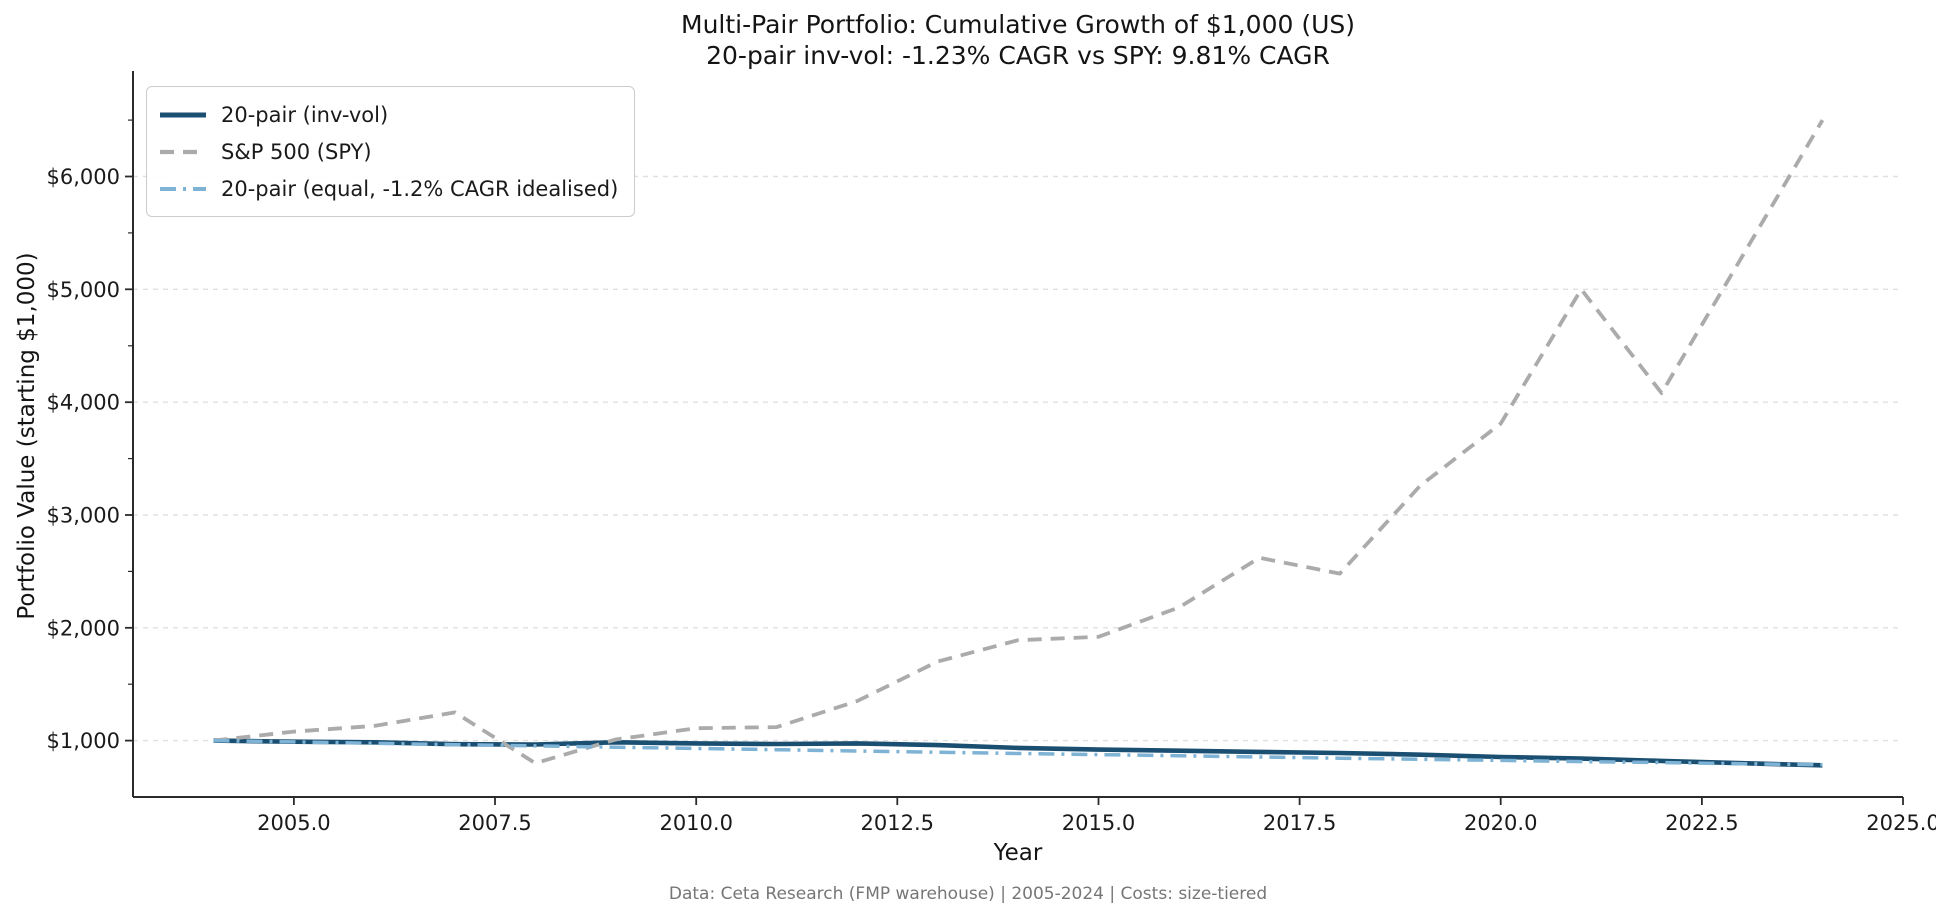 The width and height of the screenshot is (1936, 924). What do you see at coordinates (1701, 823) in the screenshot?
I see `x-tick-label: 2022.5` at bounding box center [1701, 823].